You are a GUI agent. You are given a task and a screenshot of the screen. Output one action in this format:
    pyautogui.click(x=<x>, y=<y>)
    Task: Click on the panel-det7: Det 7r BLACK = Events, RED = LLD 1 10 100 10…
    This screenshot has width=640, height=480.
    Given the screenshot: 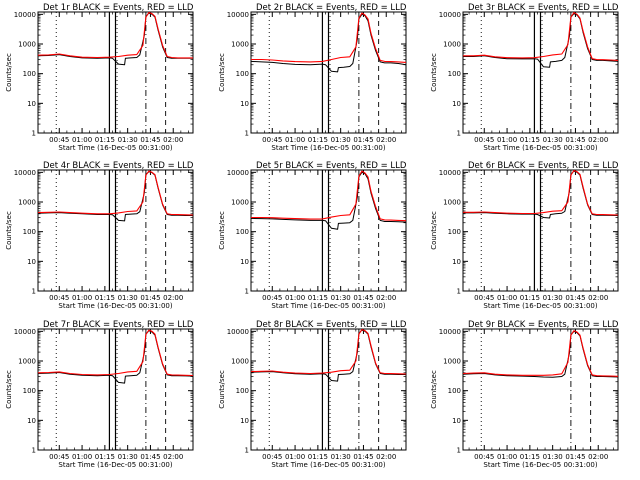 What is the action you would take?
    pyautogui.click(x=99, y=394)
    